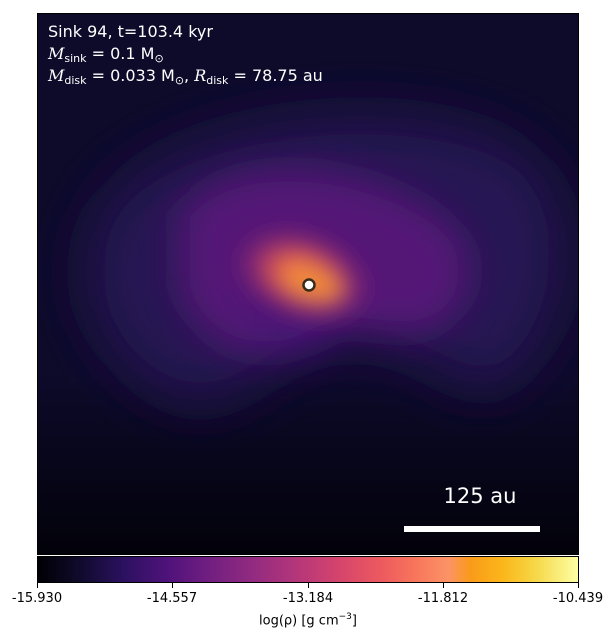 Image resolution: width=615 pixels, height=644 pixels. Describe the element at coordinates (37, 598) in the screenshot. I see `colorbar-tick-label: -15.930` at that location.